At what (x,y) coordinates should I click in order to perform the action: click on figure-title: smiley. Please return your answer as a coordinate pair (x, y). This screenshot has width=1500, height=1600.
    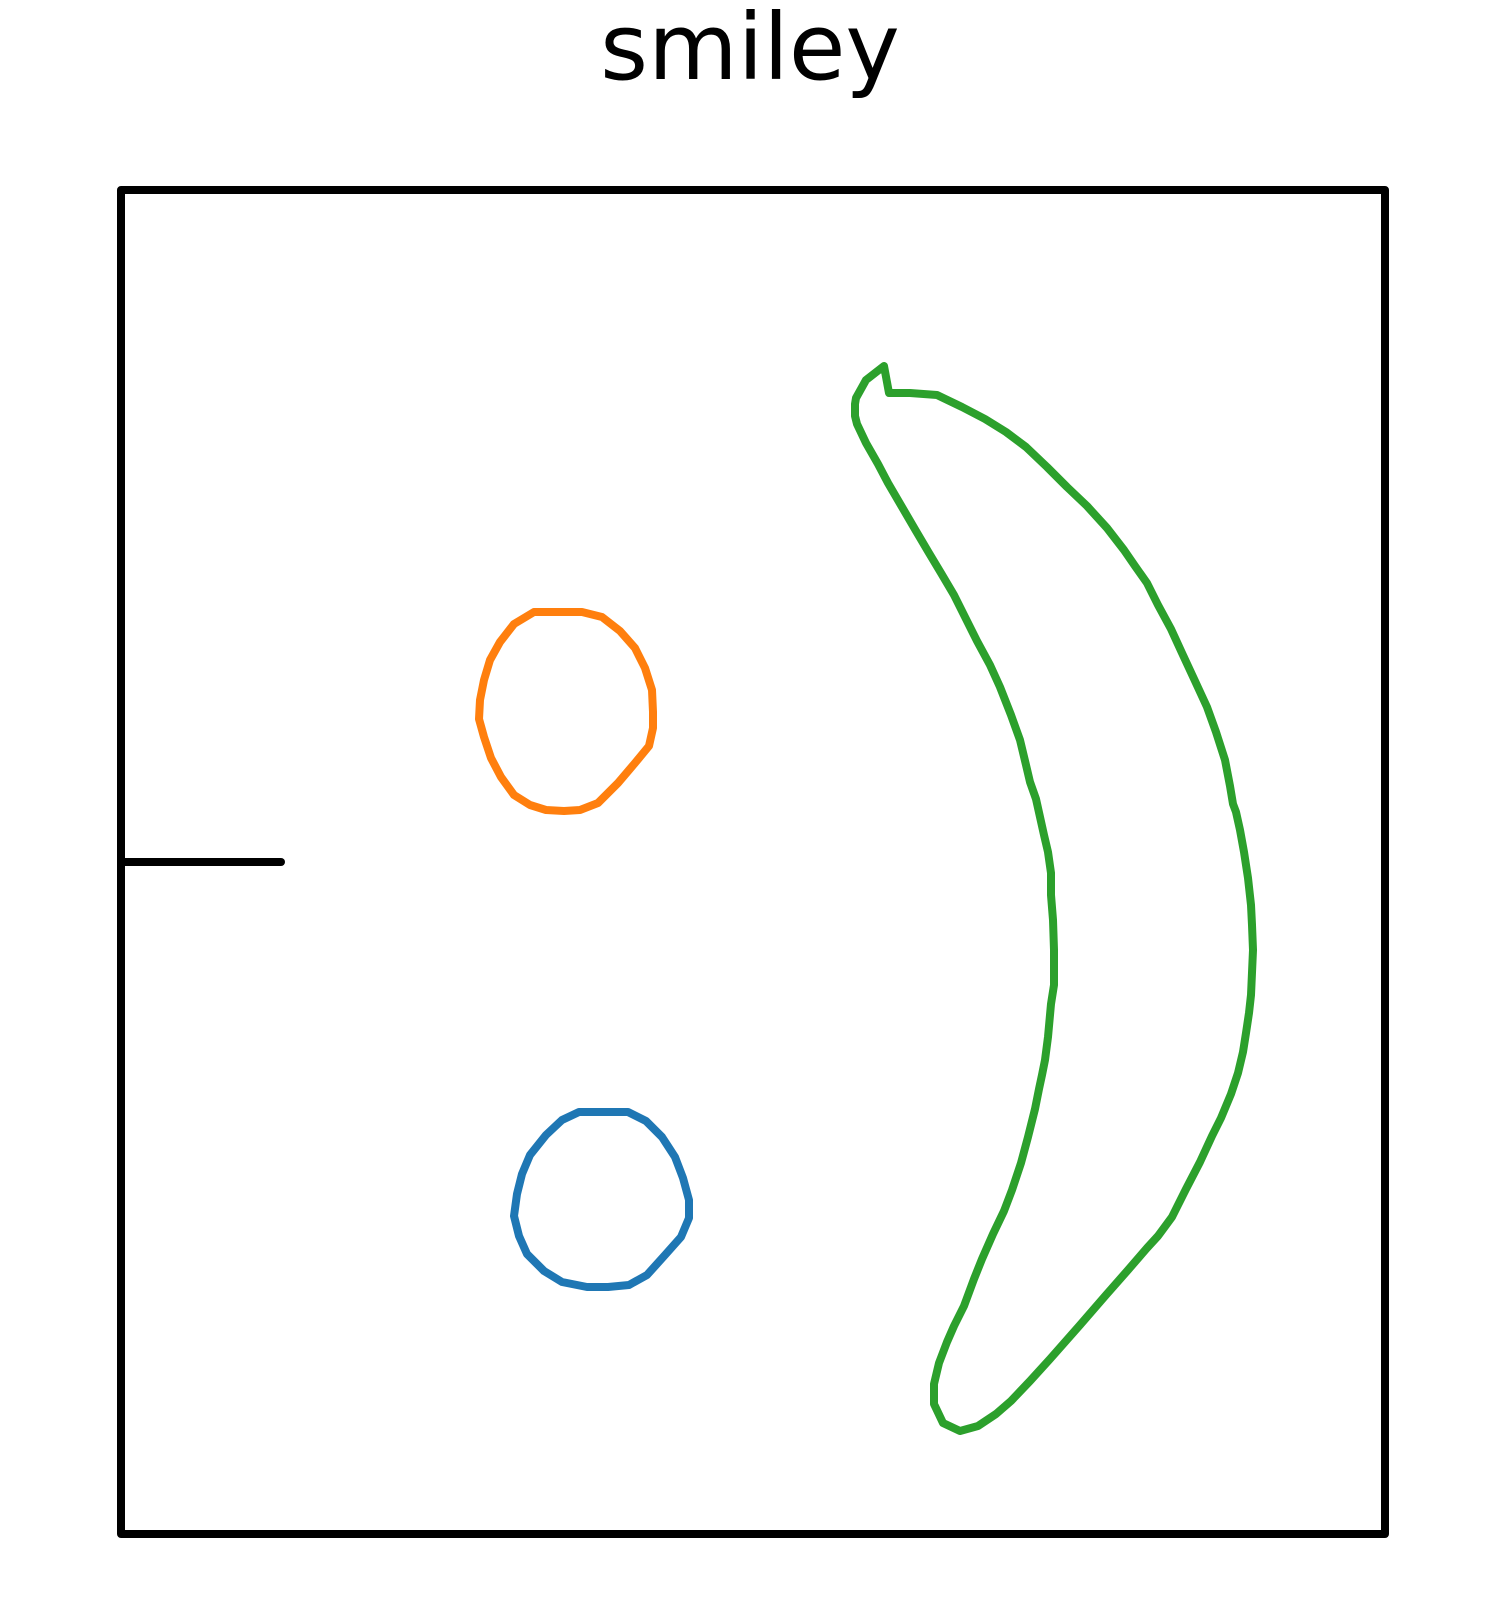
    Looking at the image, I should click on (750, 50).